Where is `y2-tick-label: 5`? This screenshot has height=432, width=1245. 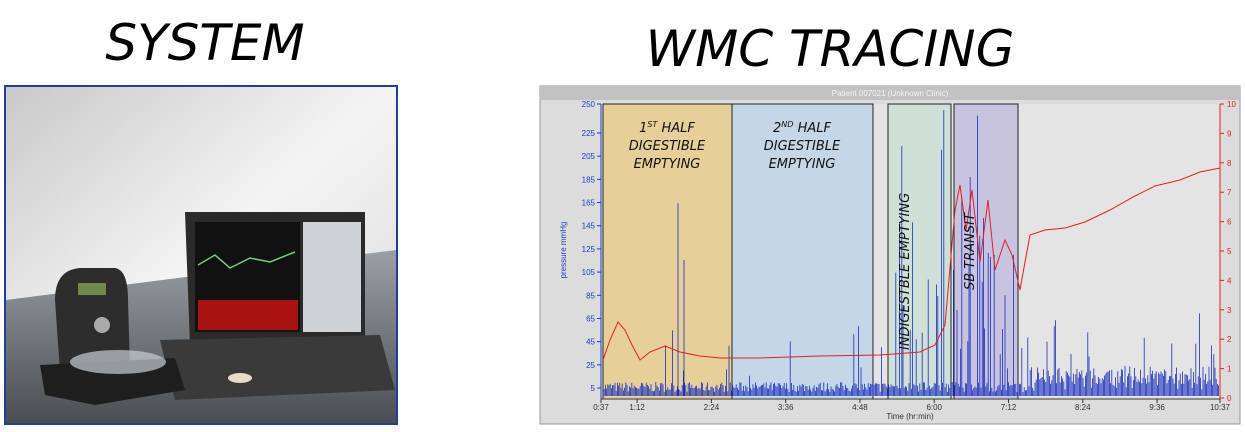
y2-tick-label: 5 is located at coordinates (1229, 251).